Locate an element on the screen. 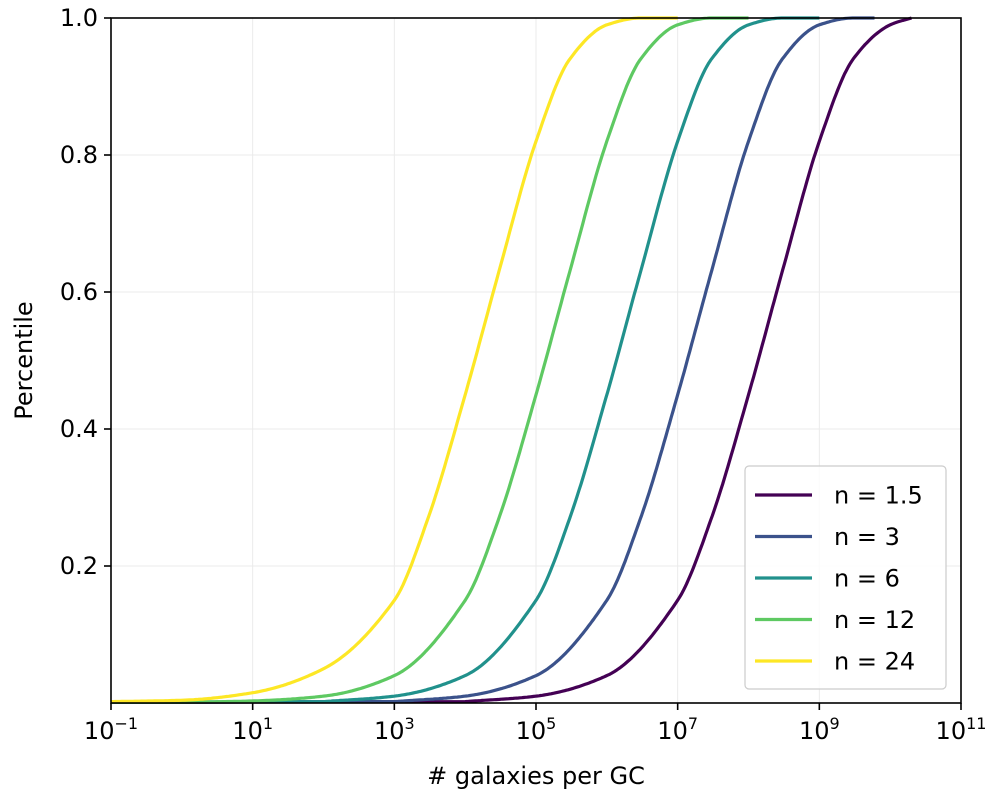  legend-label: n = 12 is located at coordinates (874, 620).